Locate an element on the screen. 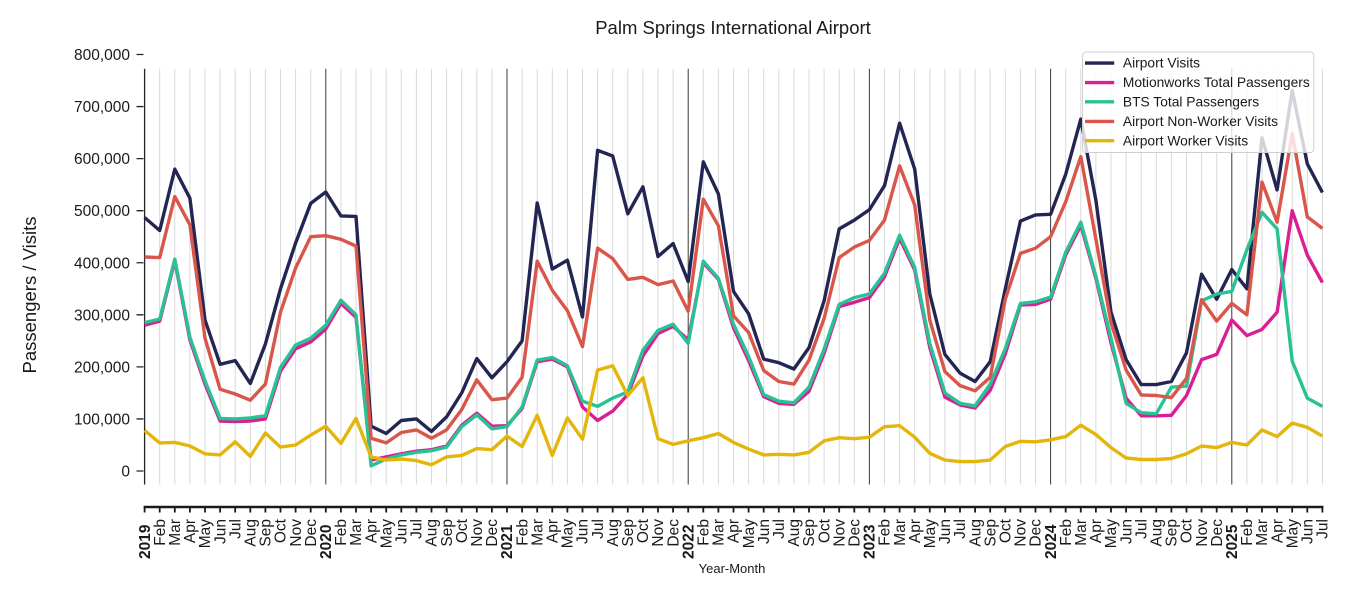  svg-text: 2024 is located at coordinates (1051, 541).